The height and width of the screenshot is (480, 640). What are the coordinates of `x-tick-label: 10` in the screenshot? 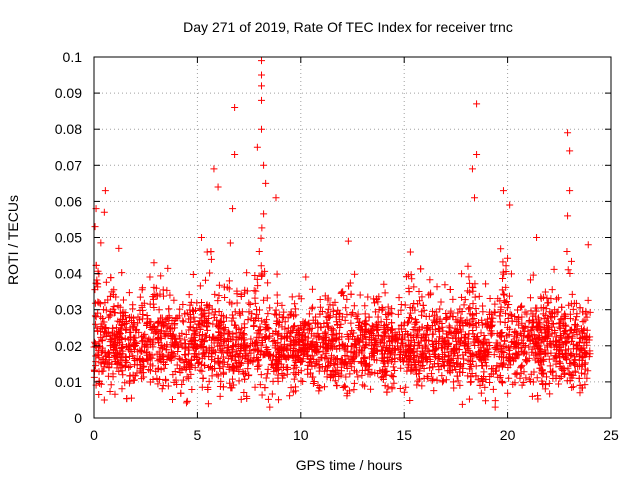 It's located at (301, 435).